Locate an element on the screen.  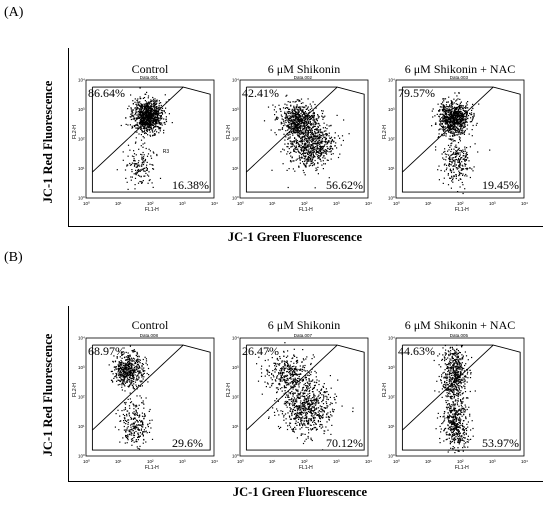
lower-right-percent: 56.62% is located at coordinates (344, 185).